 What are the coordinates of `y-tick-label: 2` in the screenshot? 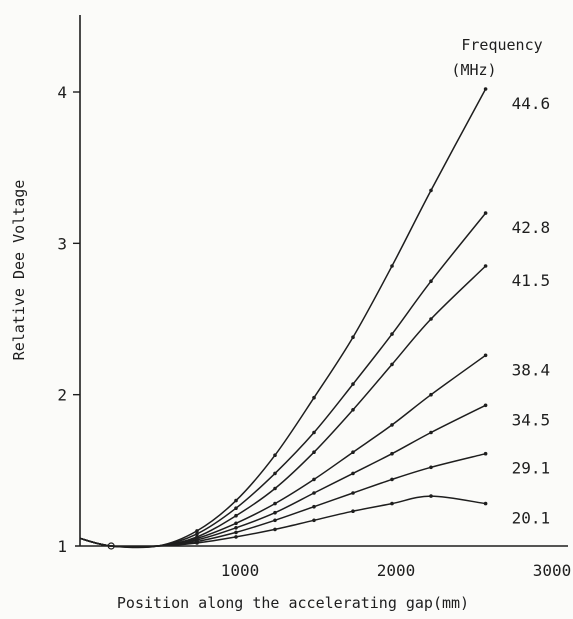 It's located at (62, 395).